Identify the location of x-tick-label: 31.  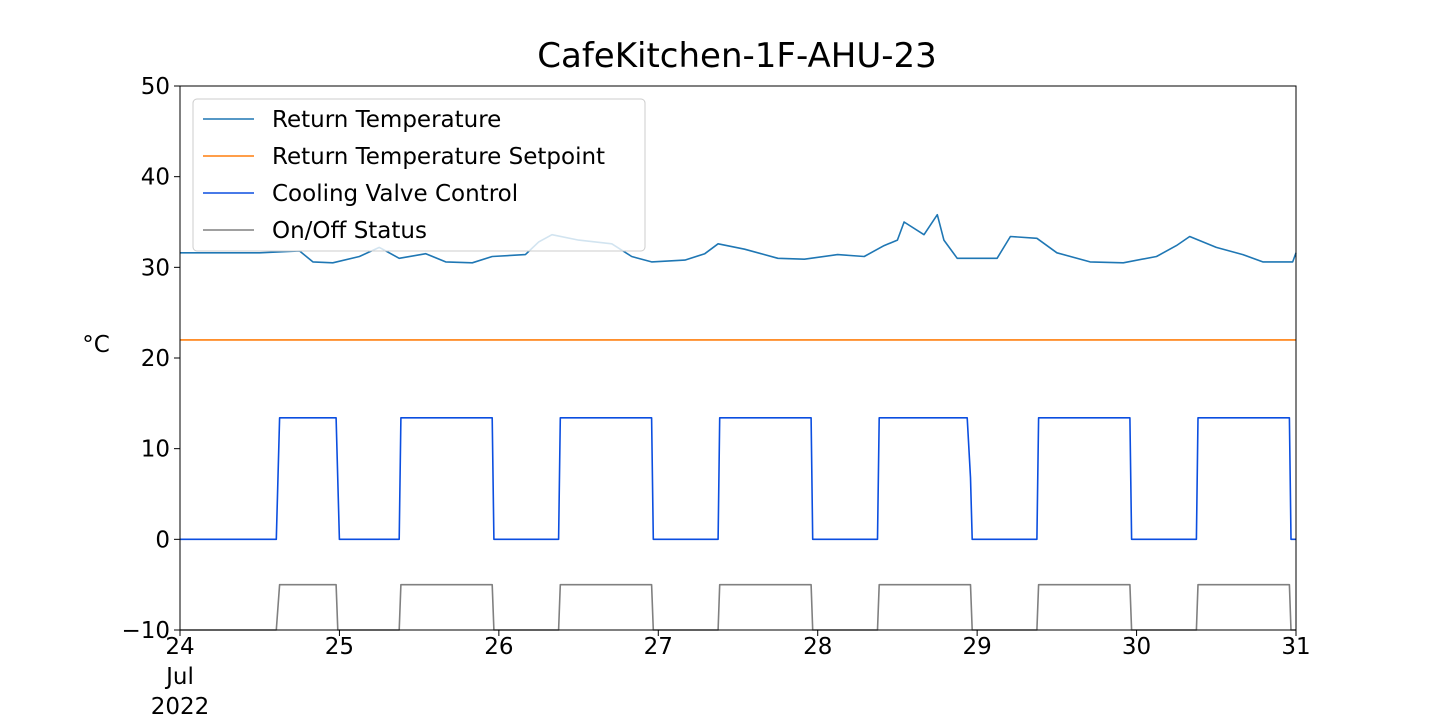
(1295, 647).